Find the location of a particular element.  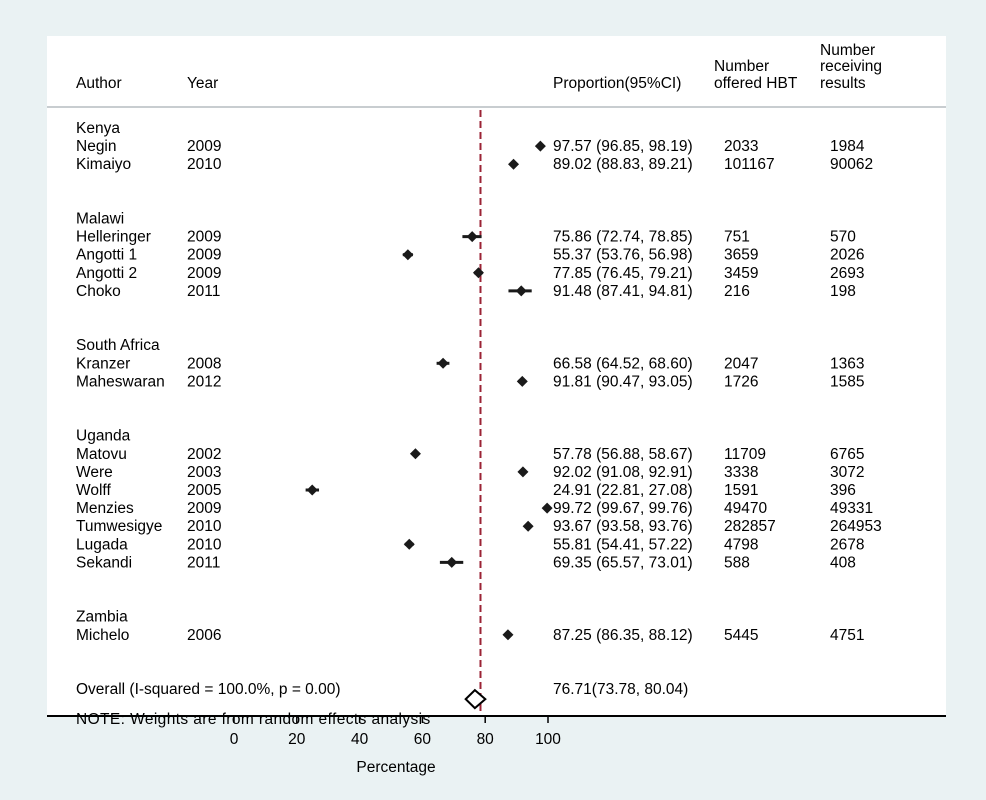

study-receiving: 90062 is located at coordinates (851, 164).